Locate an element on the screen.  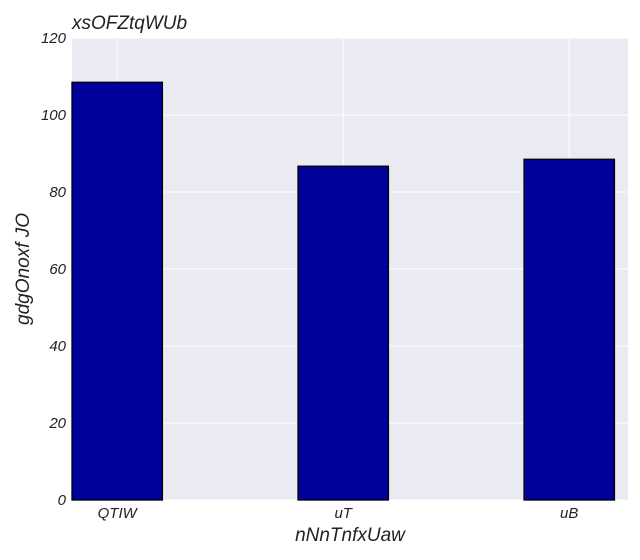
y-tick-label: 100 is located at coordinates (54, 115).